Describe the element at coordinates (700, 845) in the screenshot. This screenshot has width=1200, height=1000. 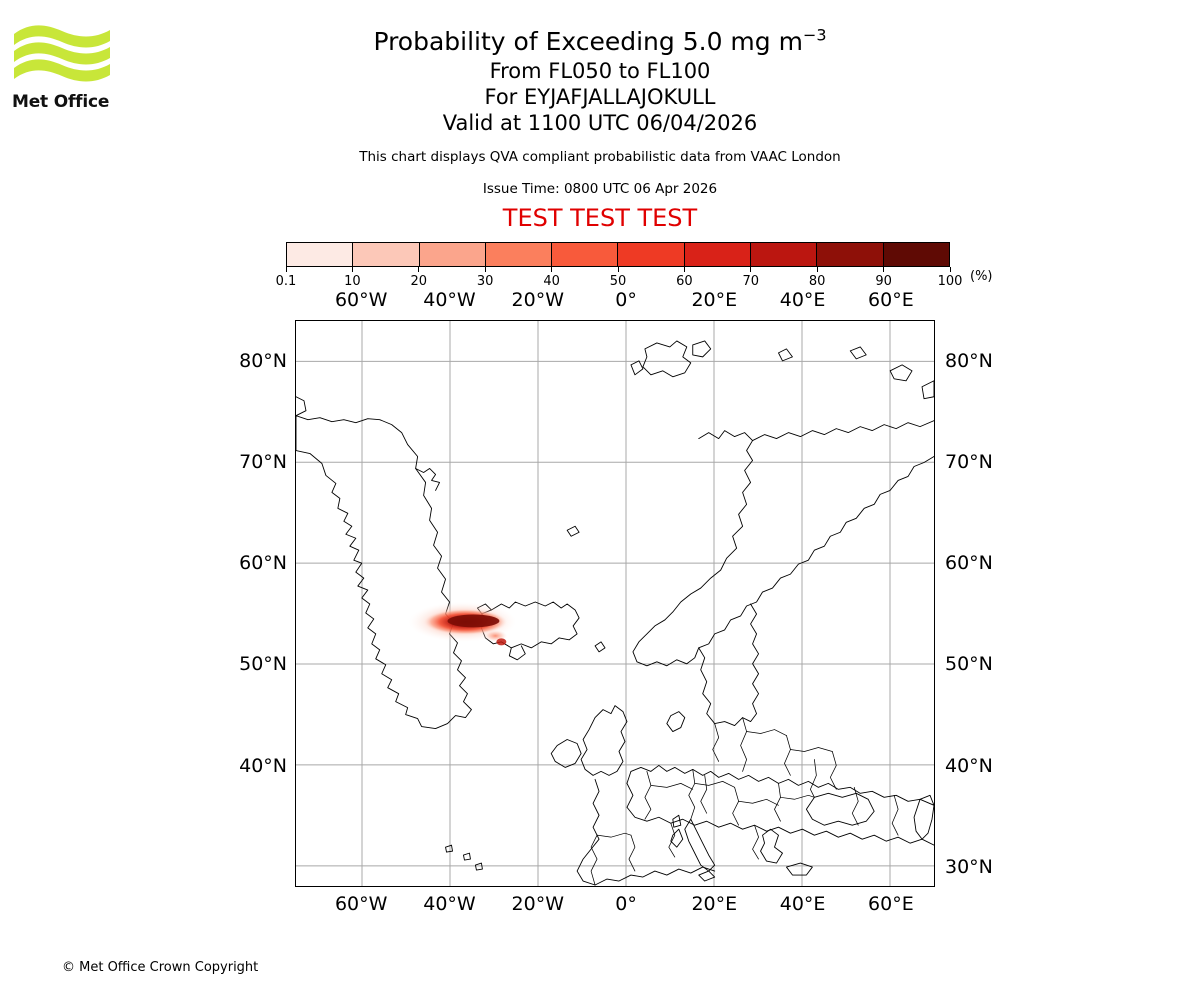
I see `italy-coastline` at that location.